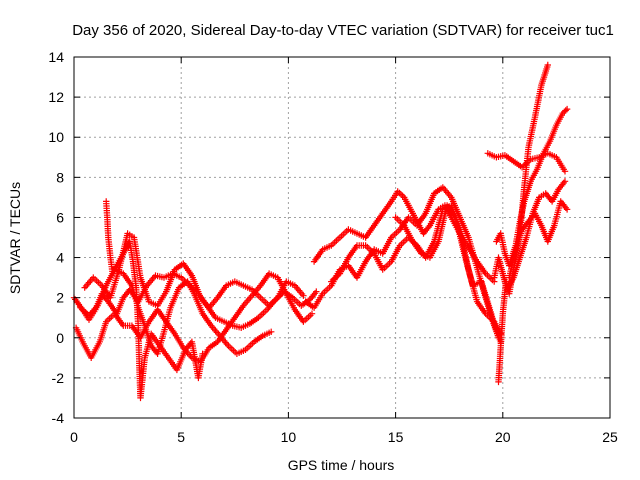  Describe the element at coordinates (289, 437) in the screenshot. I see `x-tick-label: 10` at that location.